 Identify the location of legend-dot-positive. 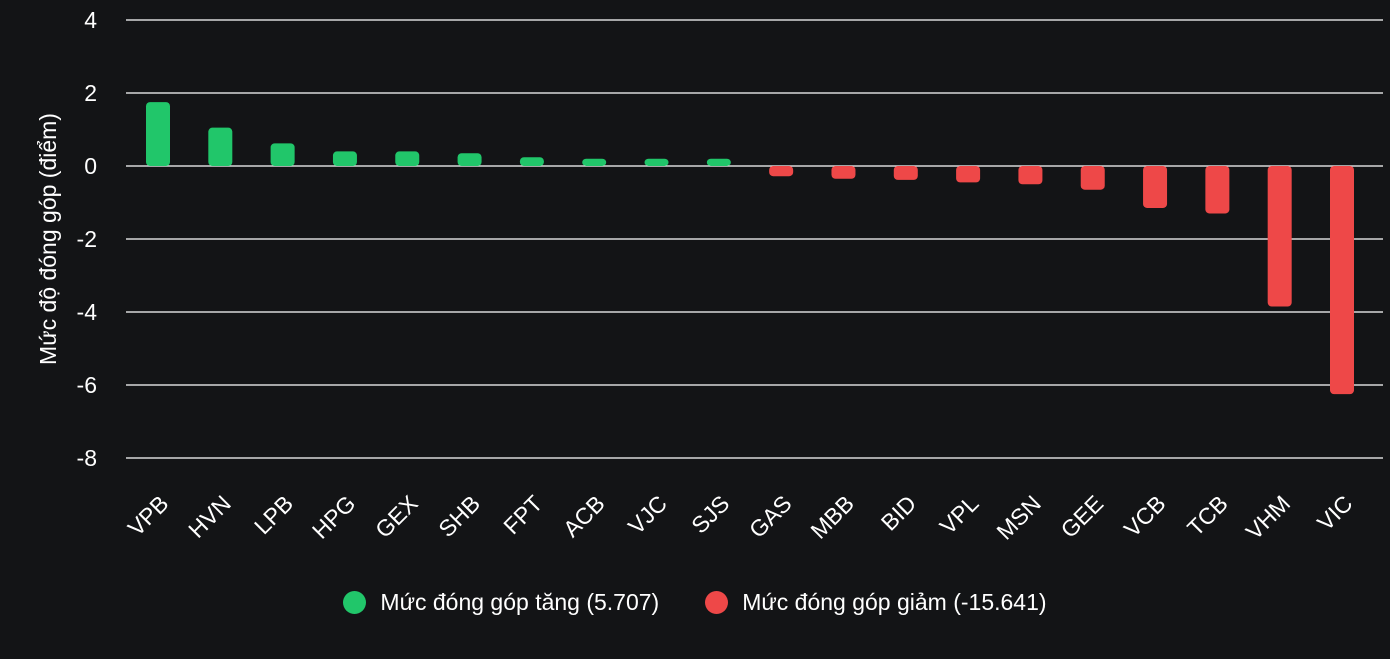
(355, 602).